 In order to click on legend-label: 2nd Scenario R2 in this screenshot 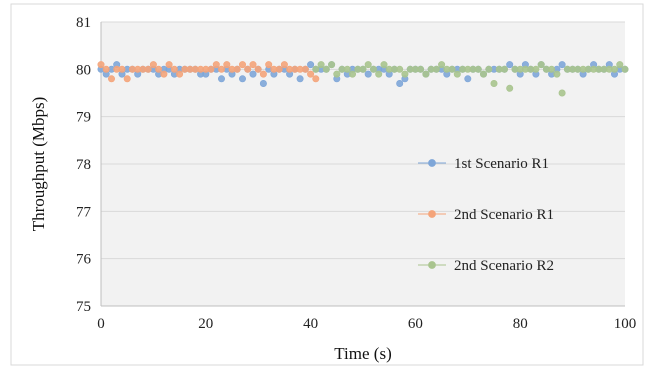, I will do `click(504, 266)`.